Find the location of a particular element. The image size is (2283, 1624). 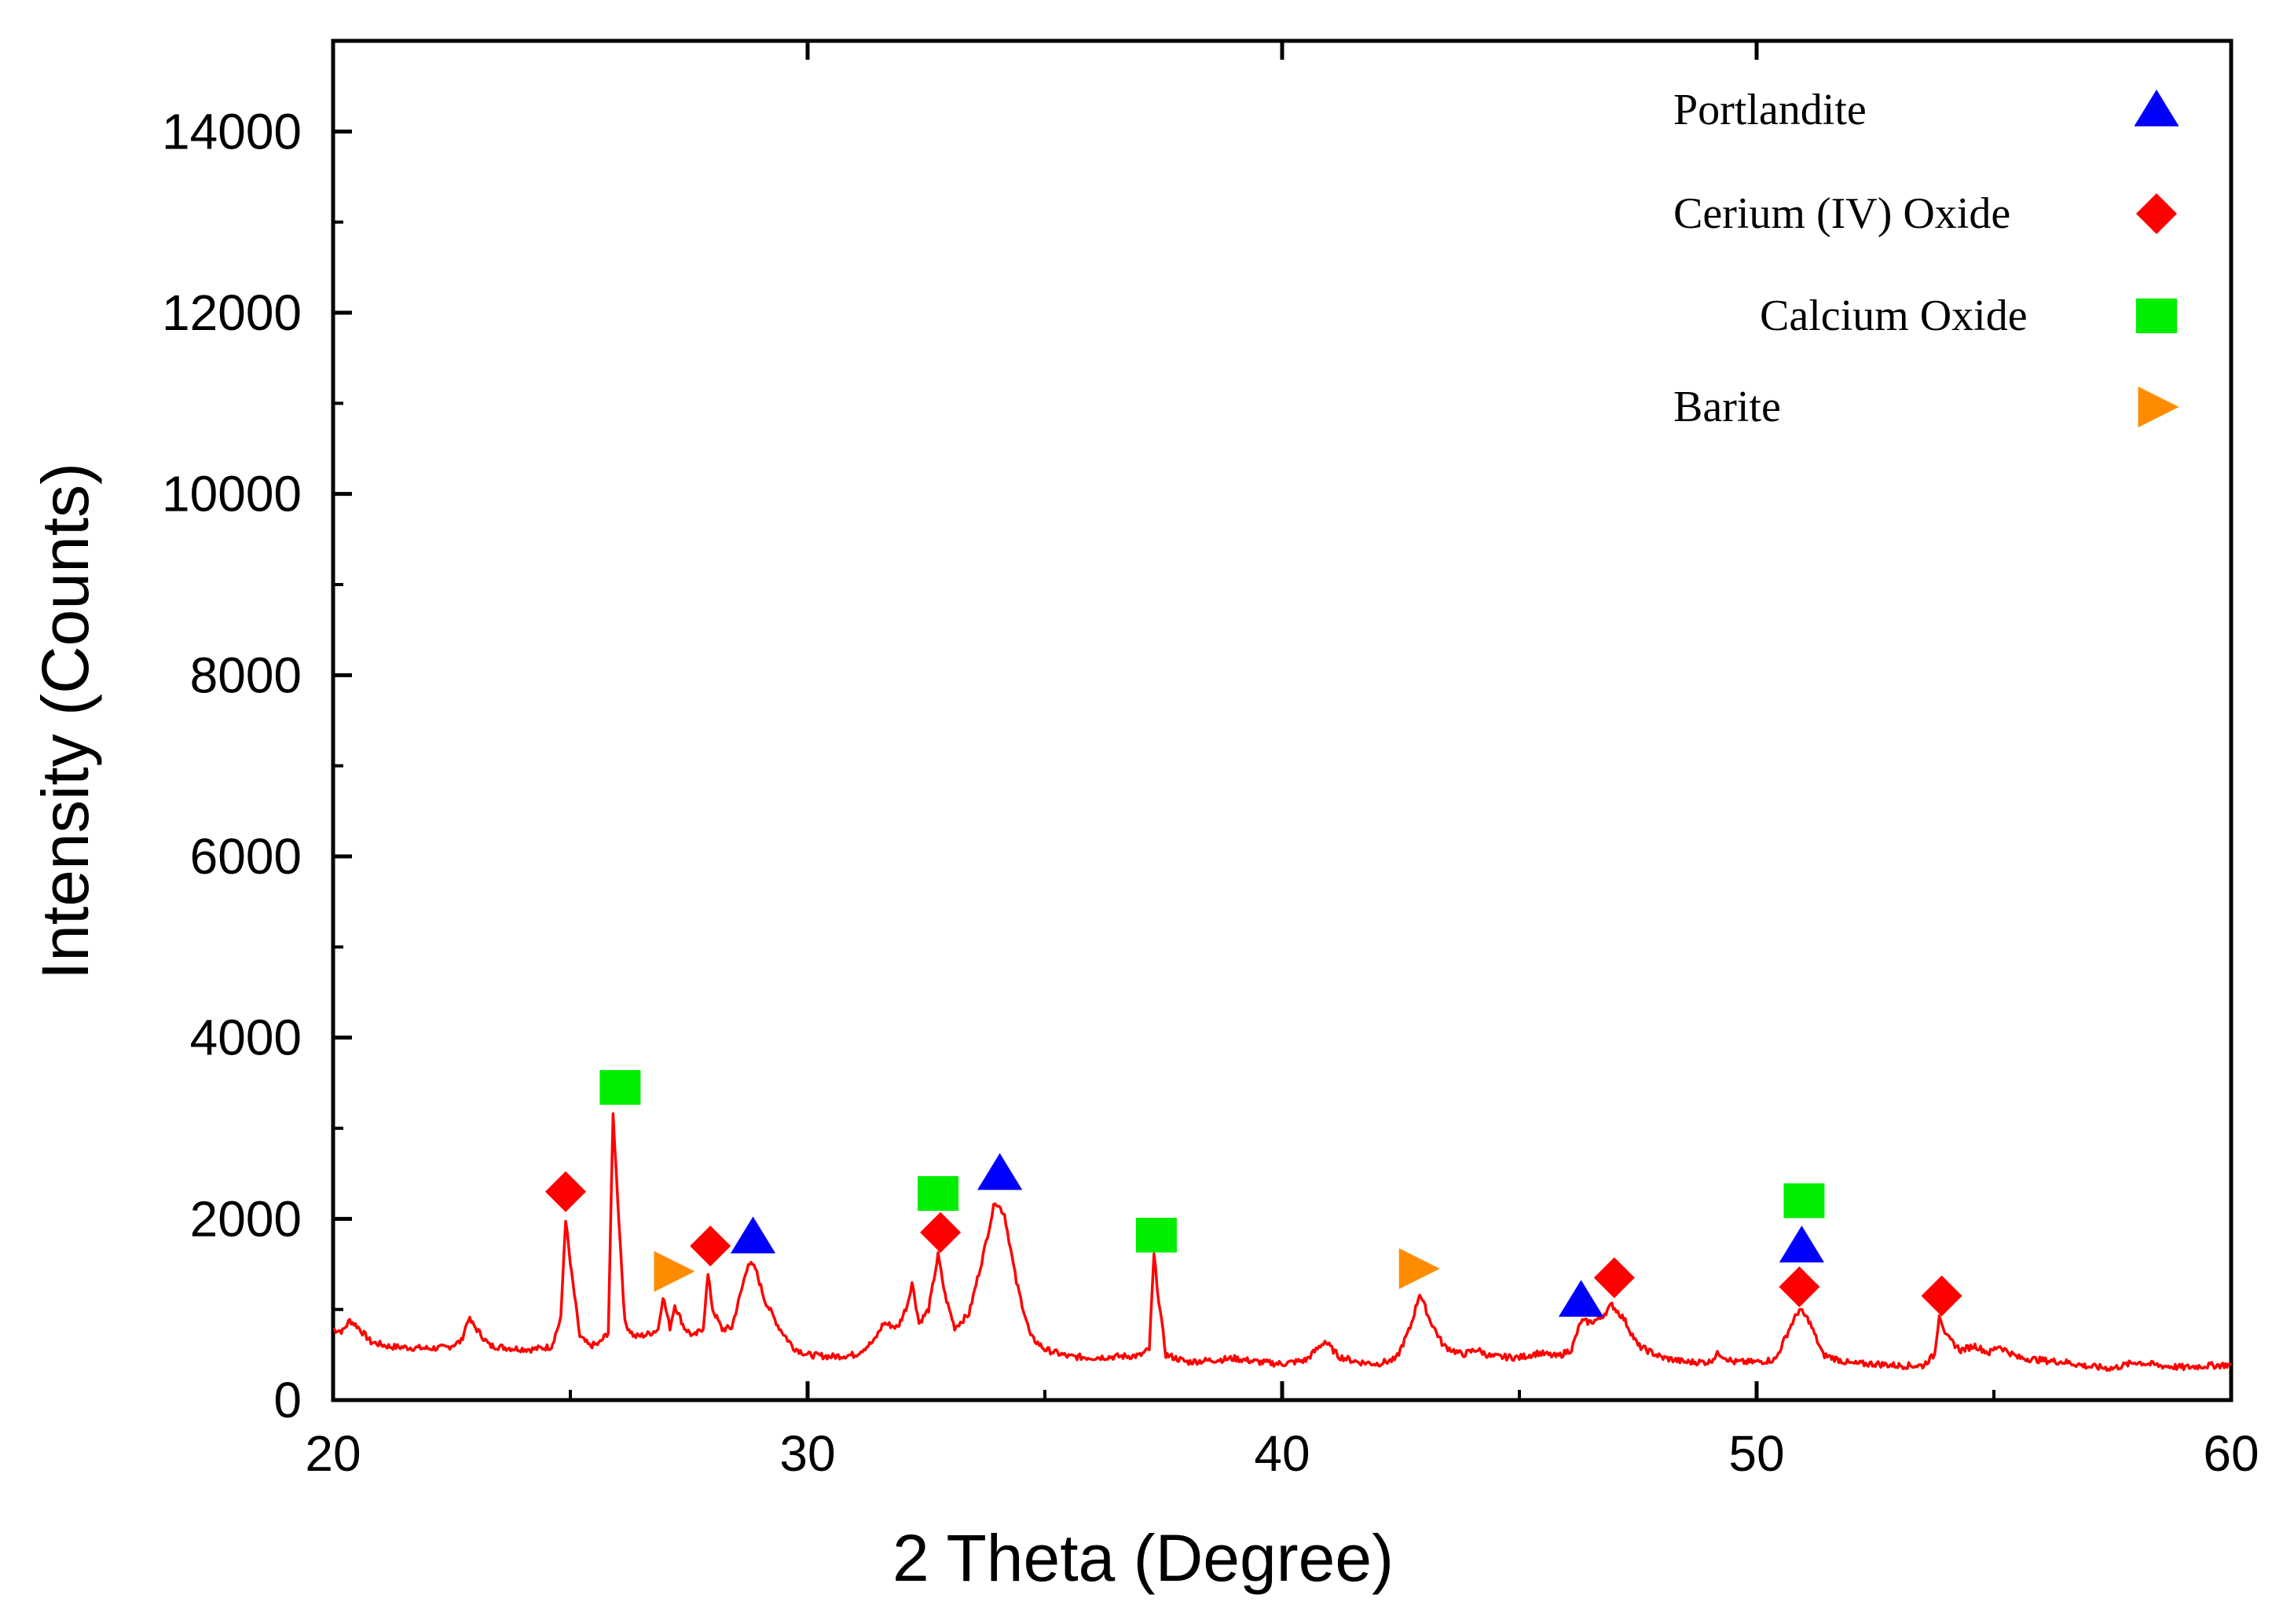

legend-marker-calcium-oxide is located at coordinates (2156, 316).